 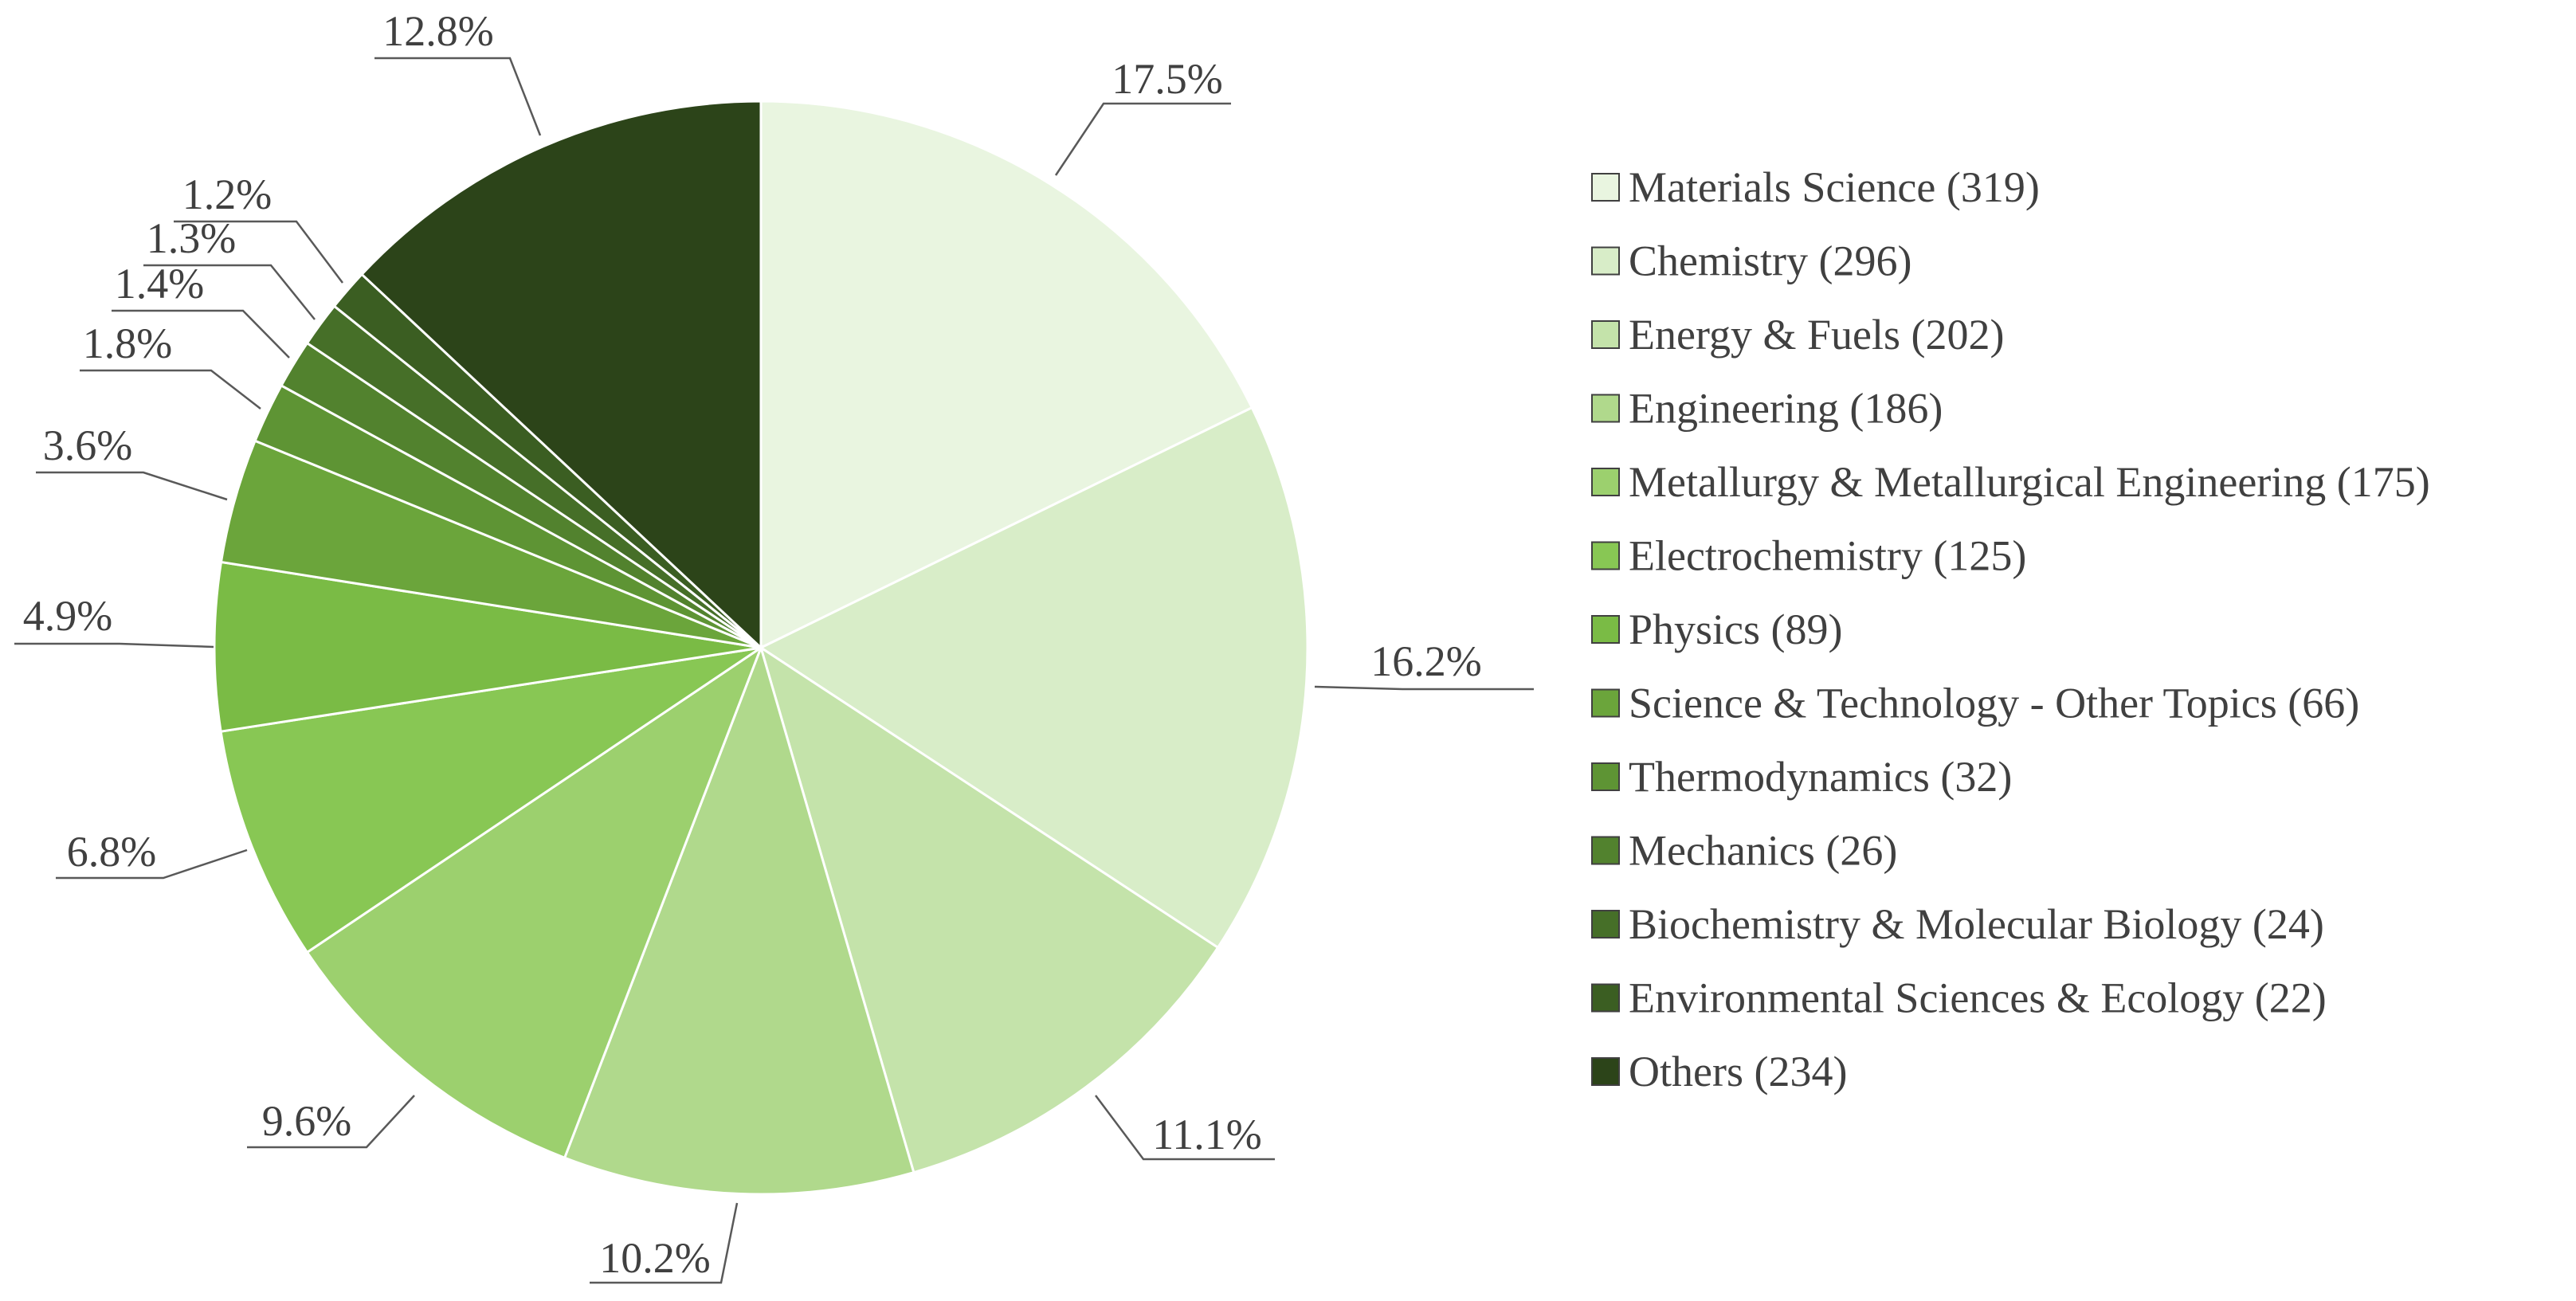 What do you see at coordinates (1736, 629) in the screenshot?
I see `legend-label: Physics (89)` at bounding box center [1736, 629].